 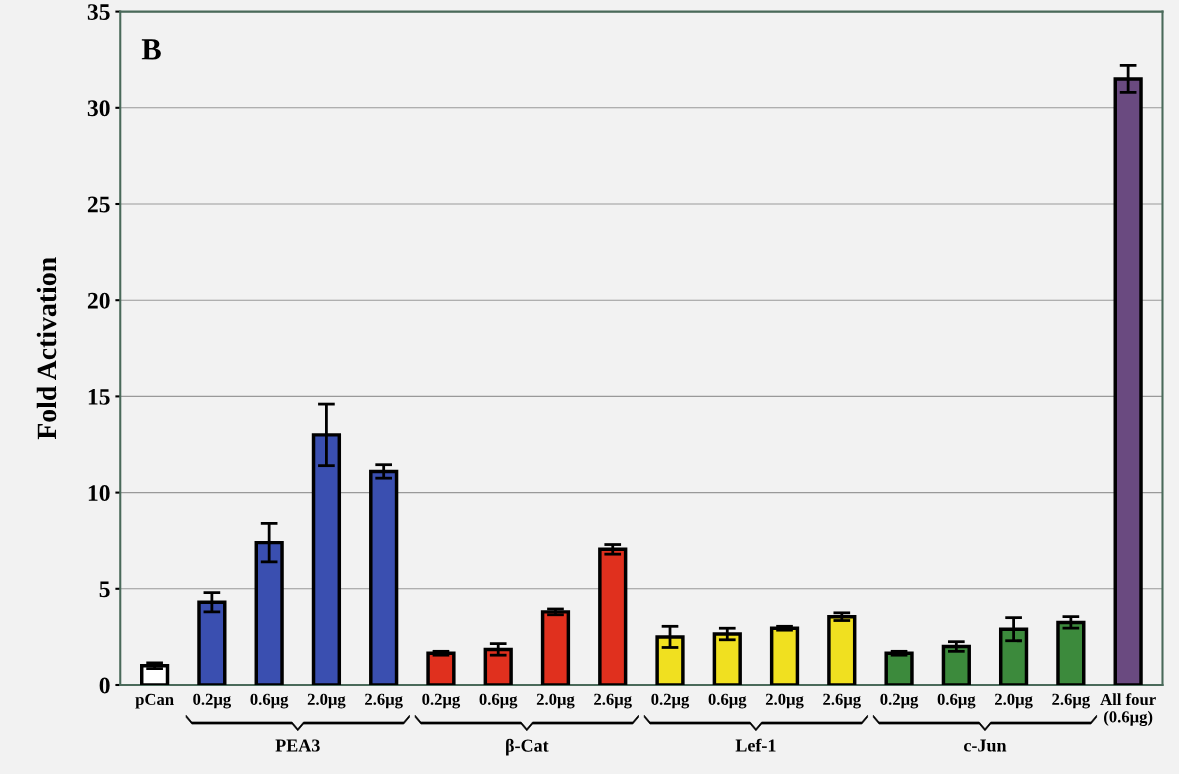 What do you see at coordinates (985, 745) in the screenshot?
I see `text: c-Jun` at bounding box center [985, 745].